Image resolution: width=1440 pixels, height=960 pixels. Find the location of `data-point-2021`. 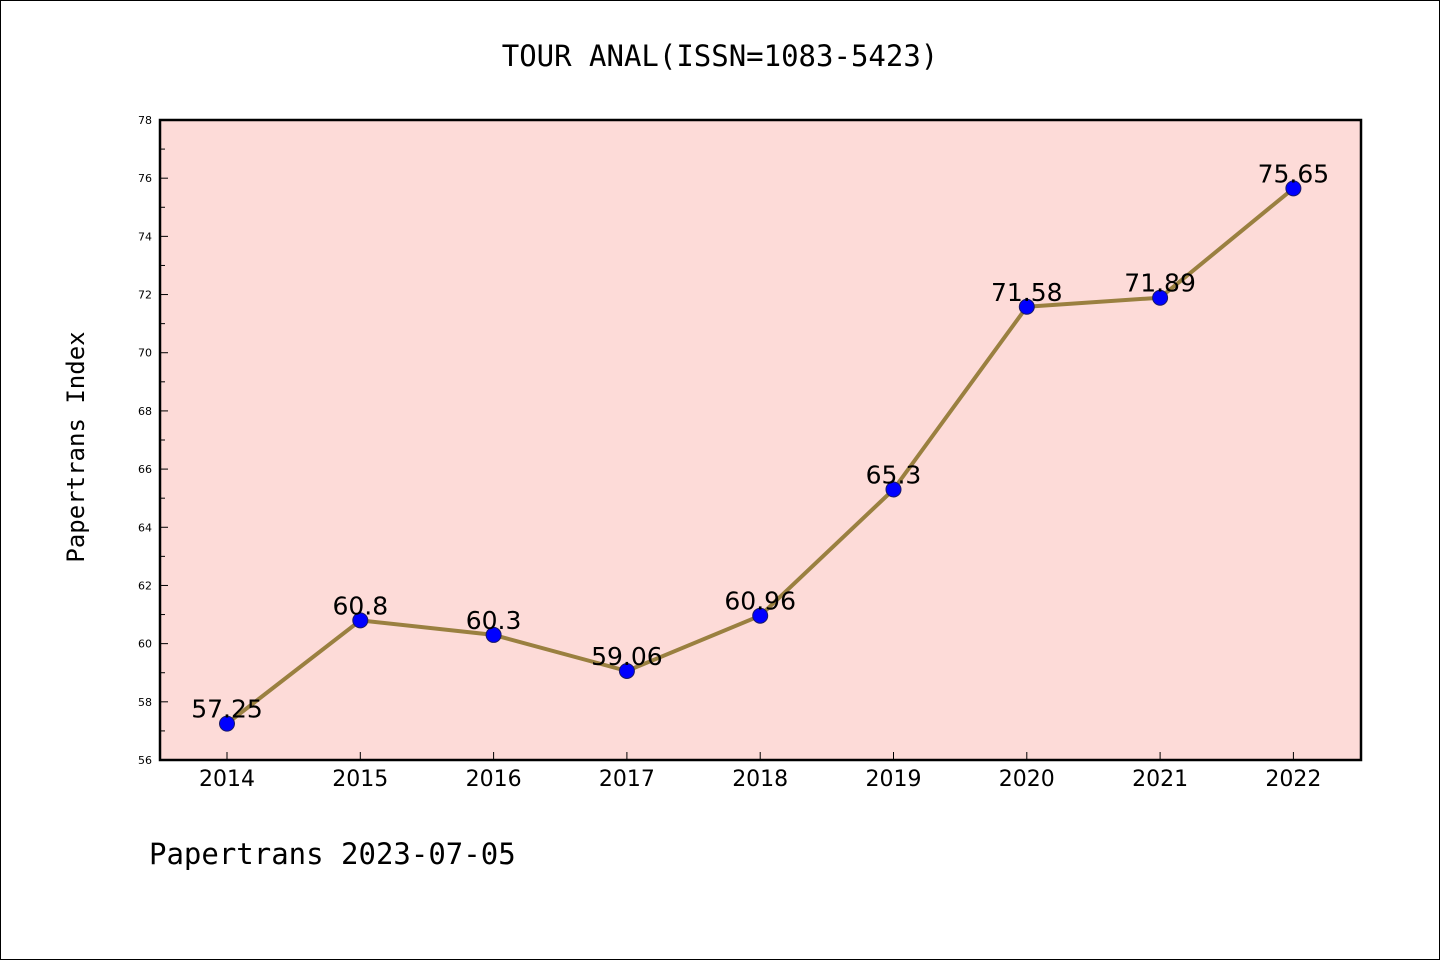

data-point-2021 is located at coordinates (1160, 297).